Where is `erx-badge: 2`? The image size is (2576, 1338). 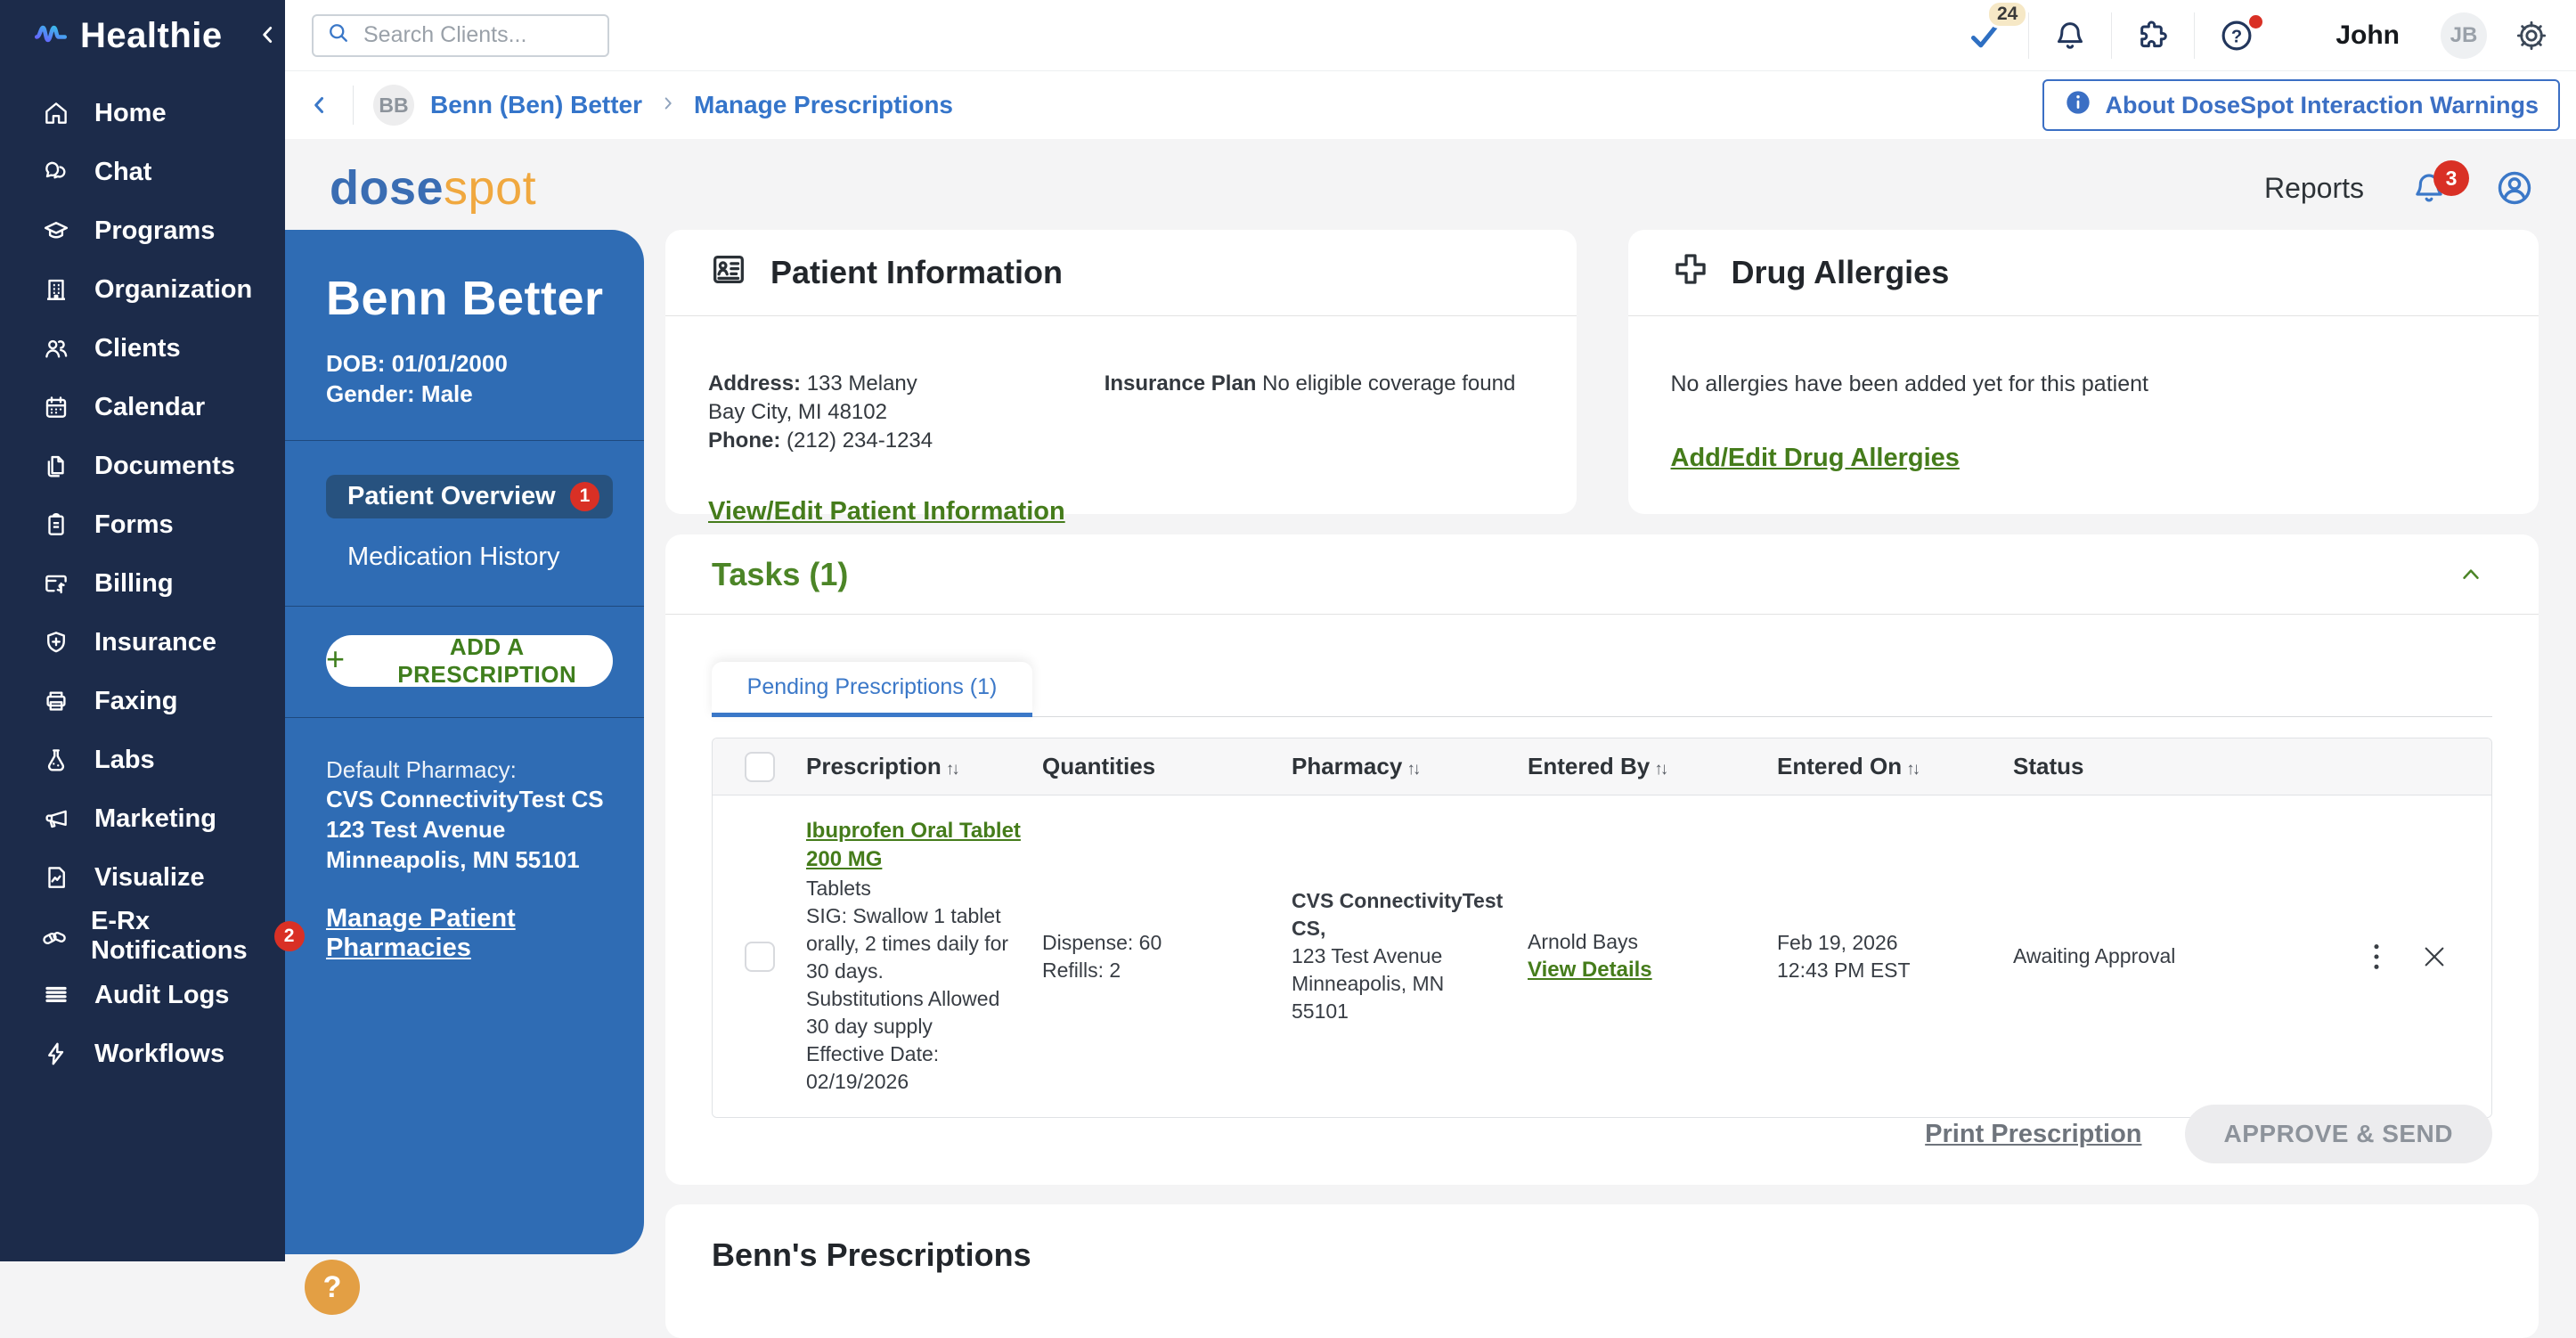
erx-badge: 2 is located at coordinates (289, 936).